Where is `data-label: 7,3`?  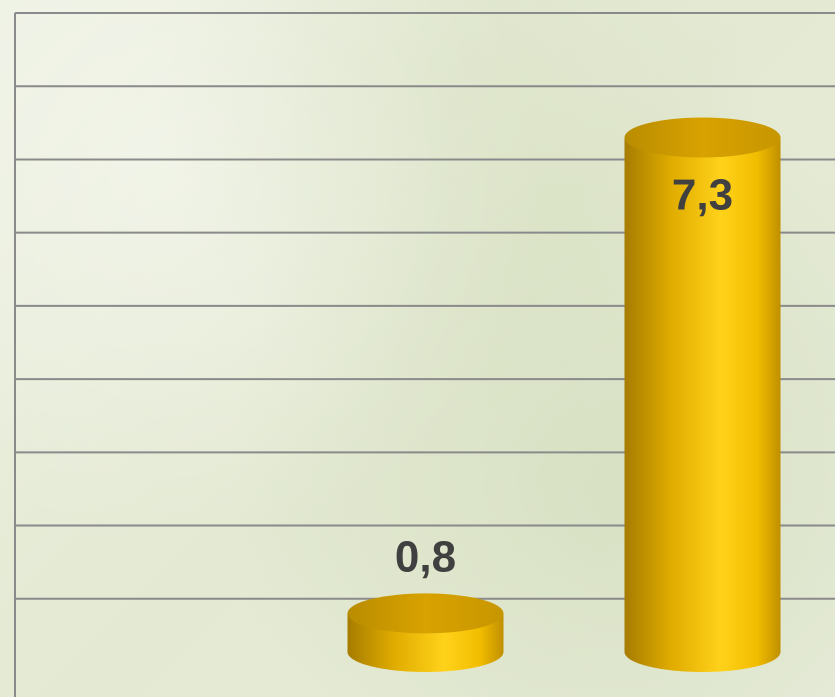
data-label: 7,3 is located at coordinates (702, 194).